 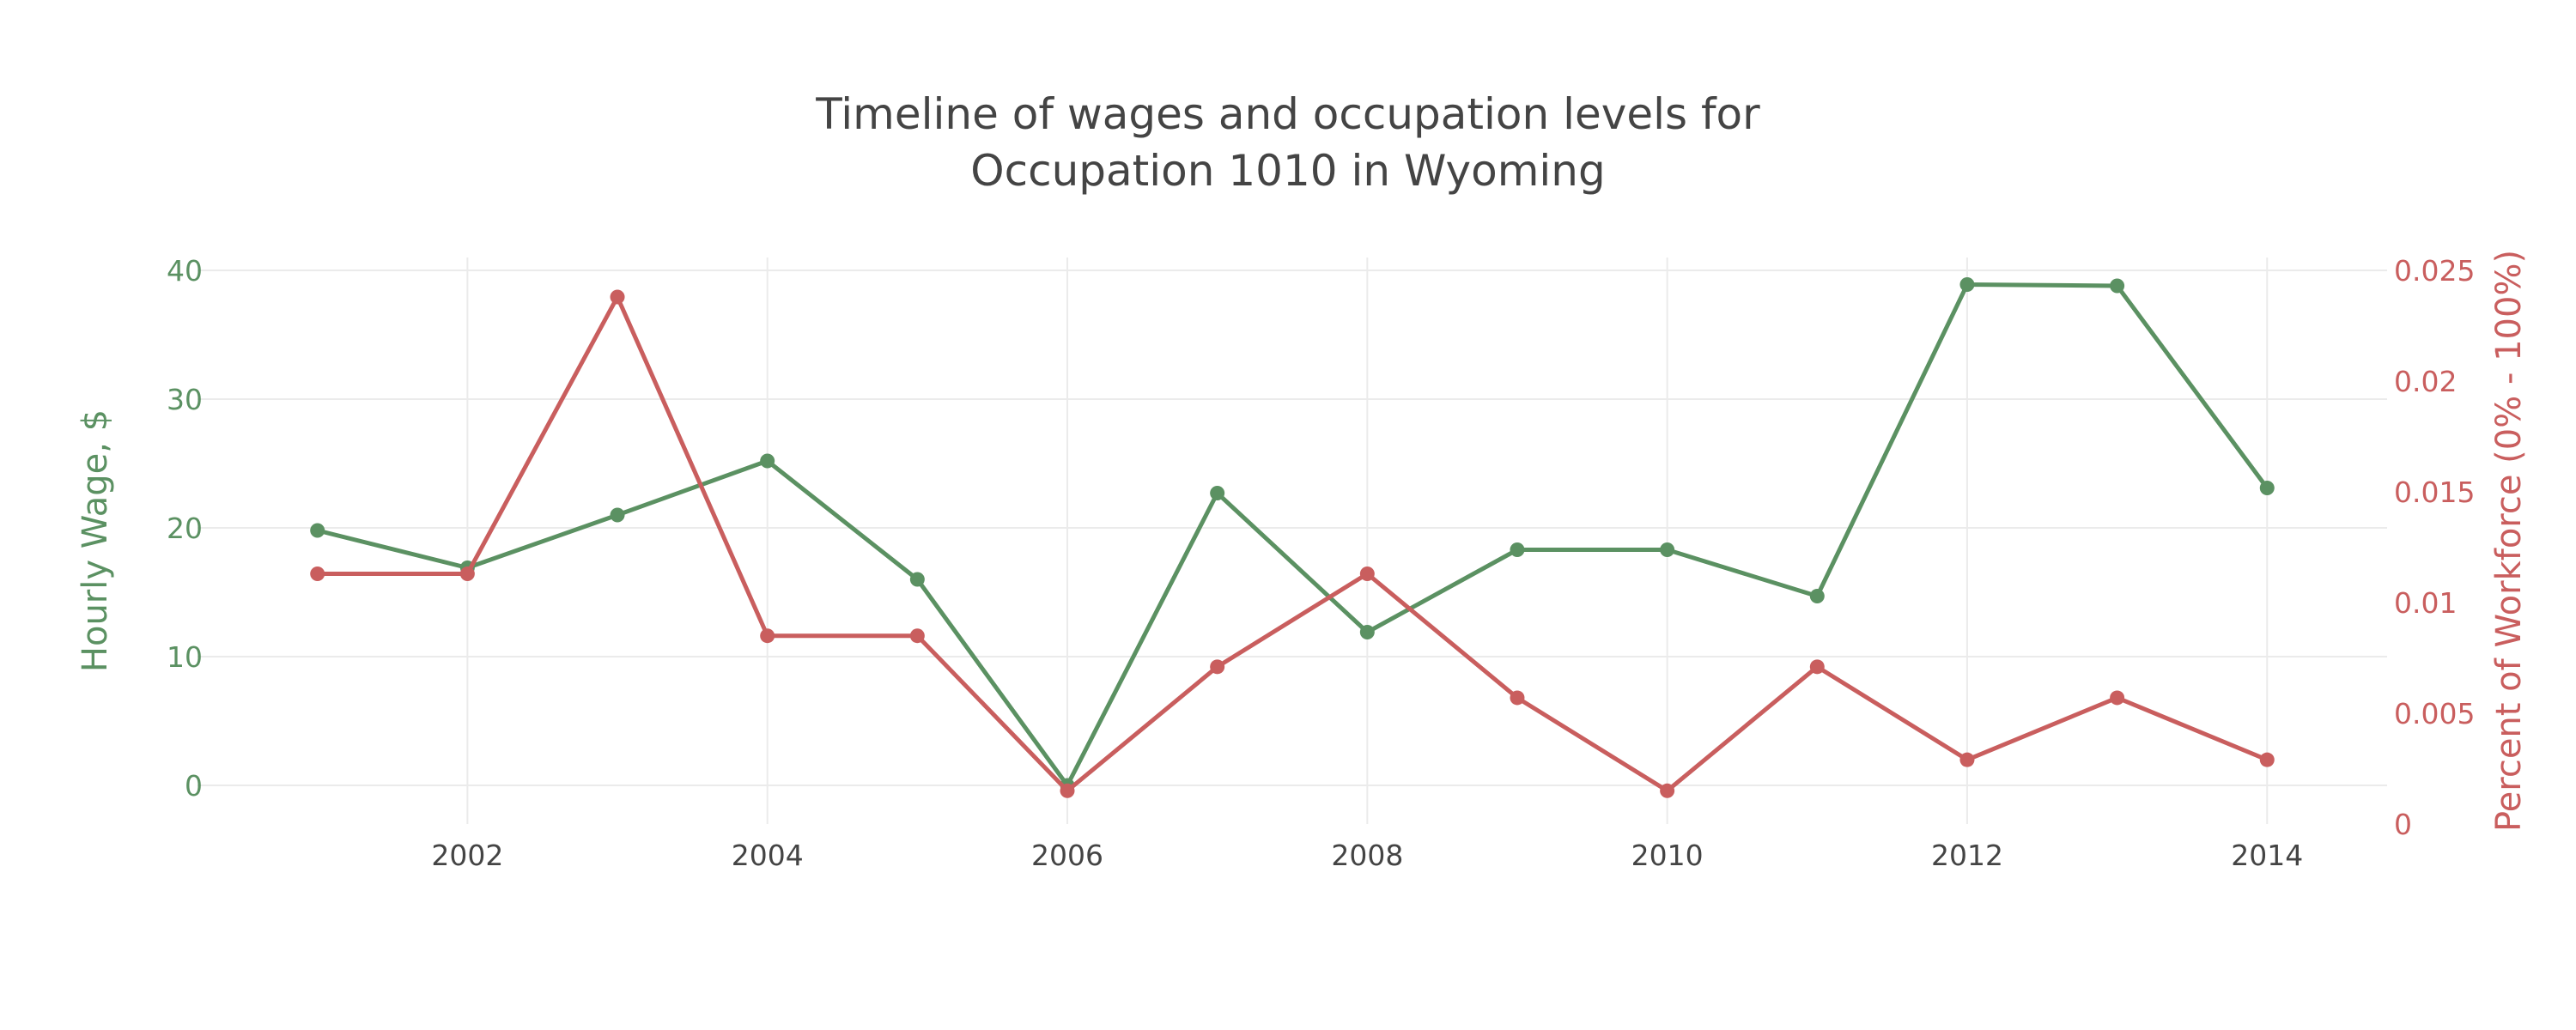 I want to click on x-tick-label: 2006, so click(x=1067, y=855).